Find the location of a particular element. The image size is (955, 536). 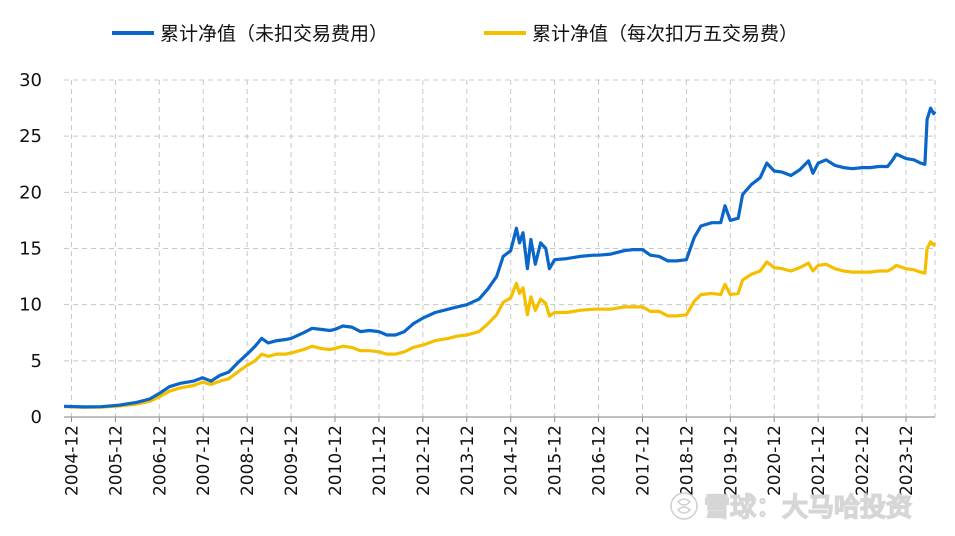

legend-label: 累计净值（每次扣万五交易费） is located at coordinates (665, 34).